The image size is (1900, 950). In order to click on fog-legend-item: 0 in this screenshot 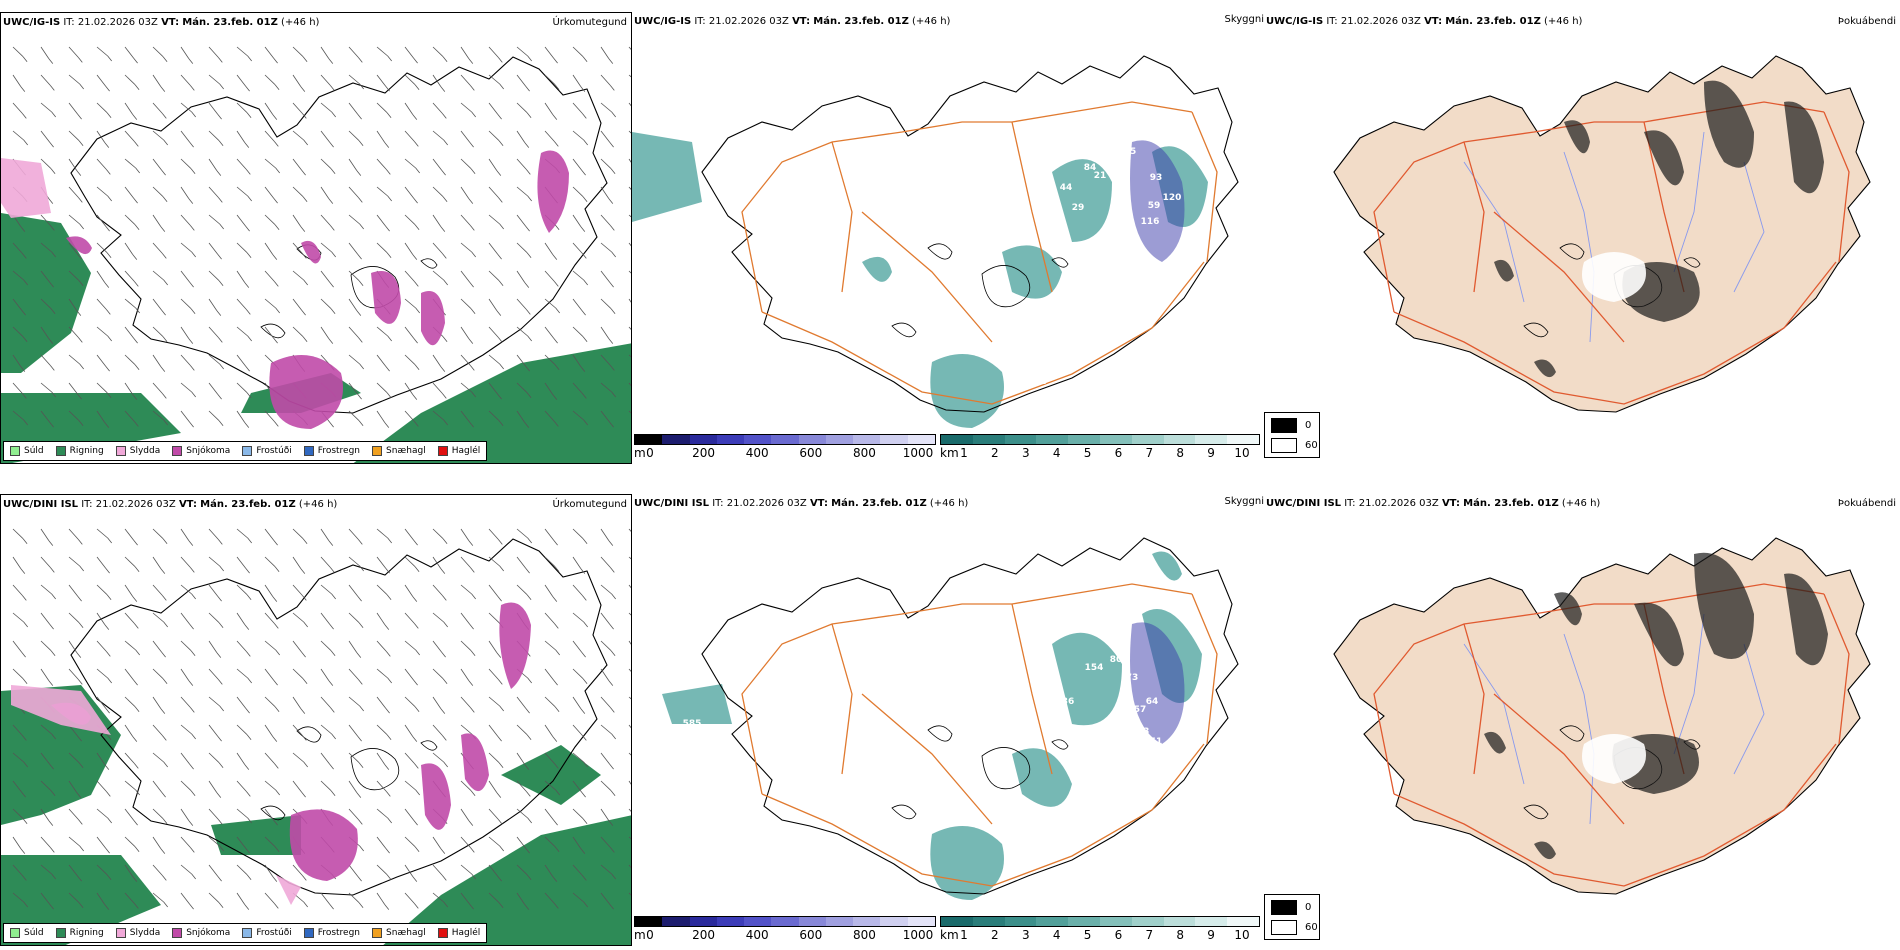, I will do `click(1291, 907)`.